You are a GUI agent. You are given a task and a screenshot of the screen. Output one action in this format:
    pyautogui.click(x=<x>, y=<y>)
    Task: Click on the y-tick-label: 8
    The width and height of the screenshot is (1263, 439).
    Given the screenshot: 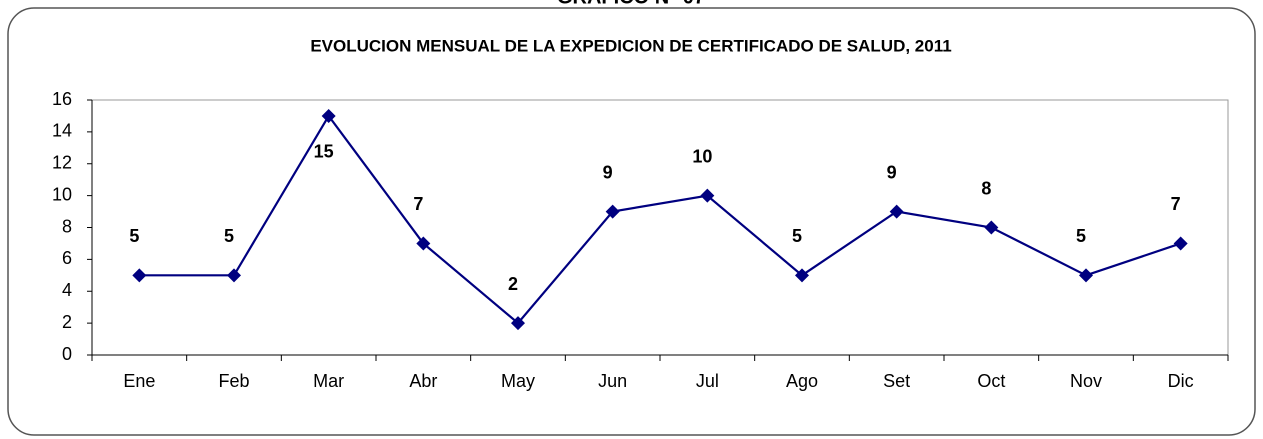 What is the action you would take?
    pyautogui.click(x=67, y=226)
    